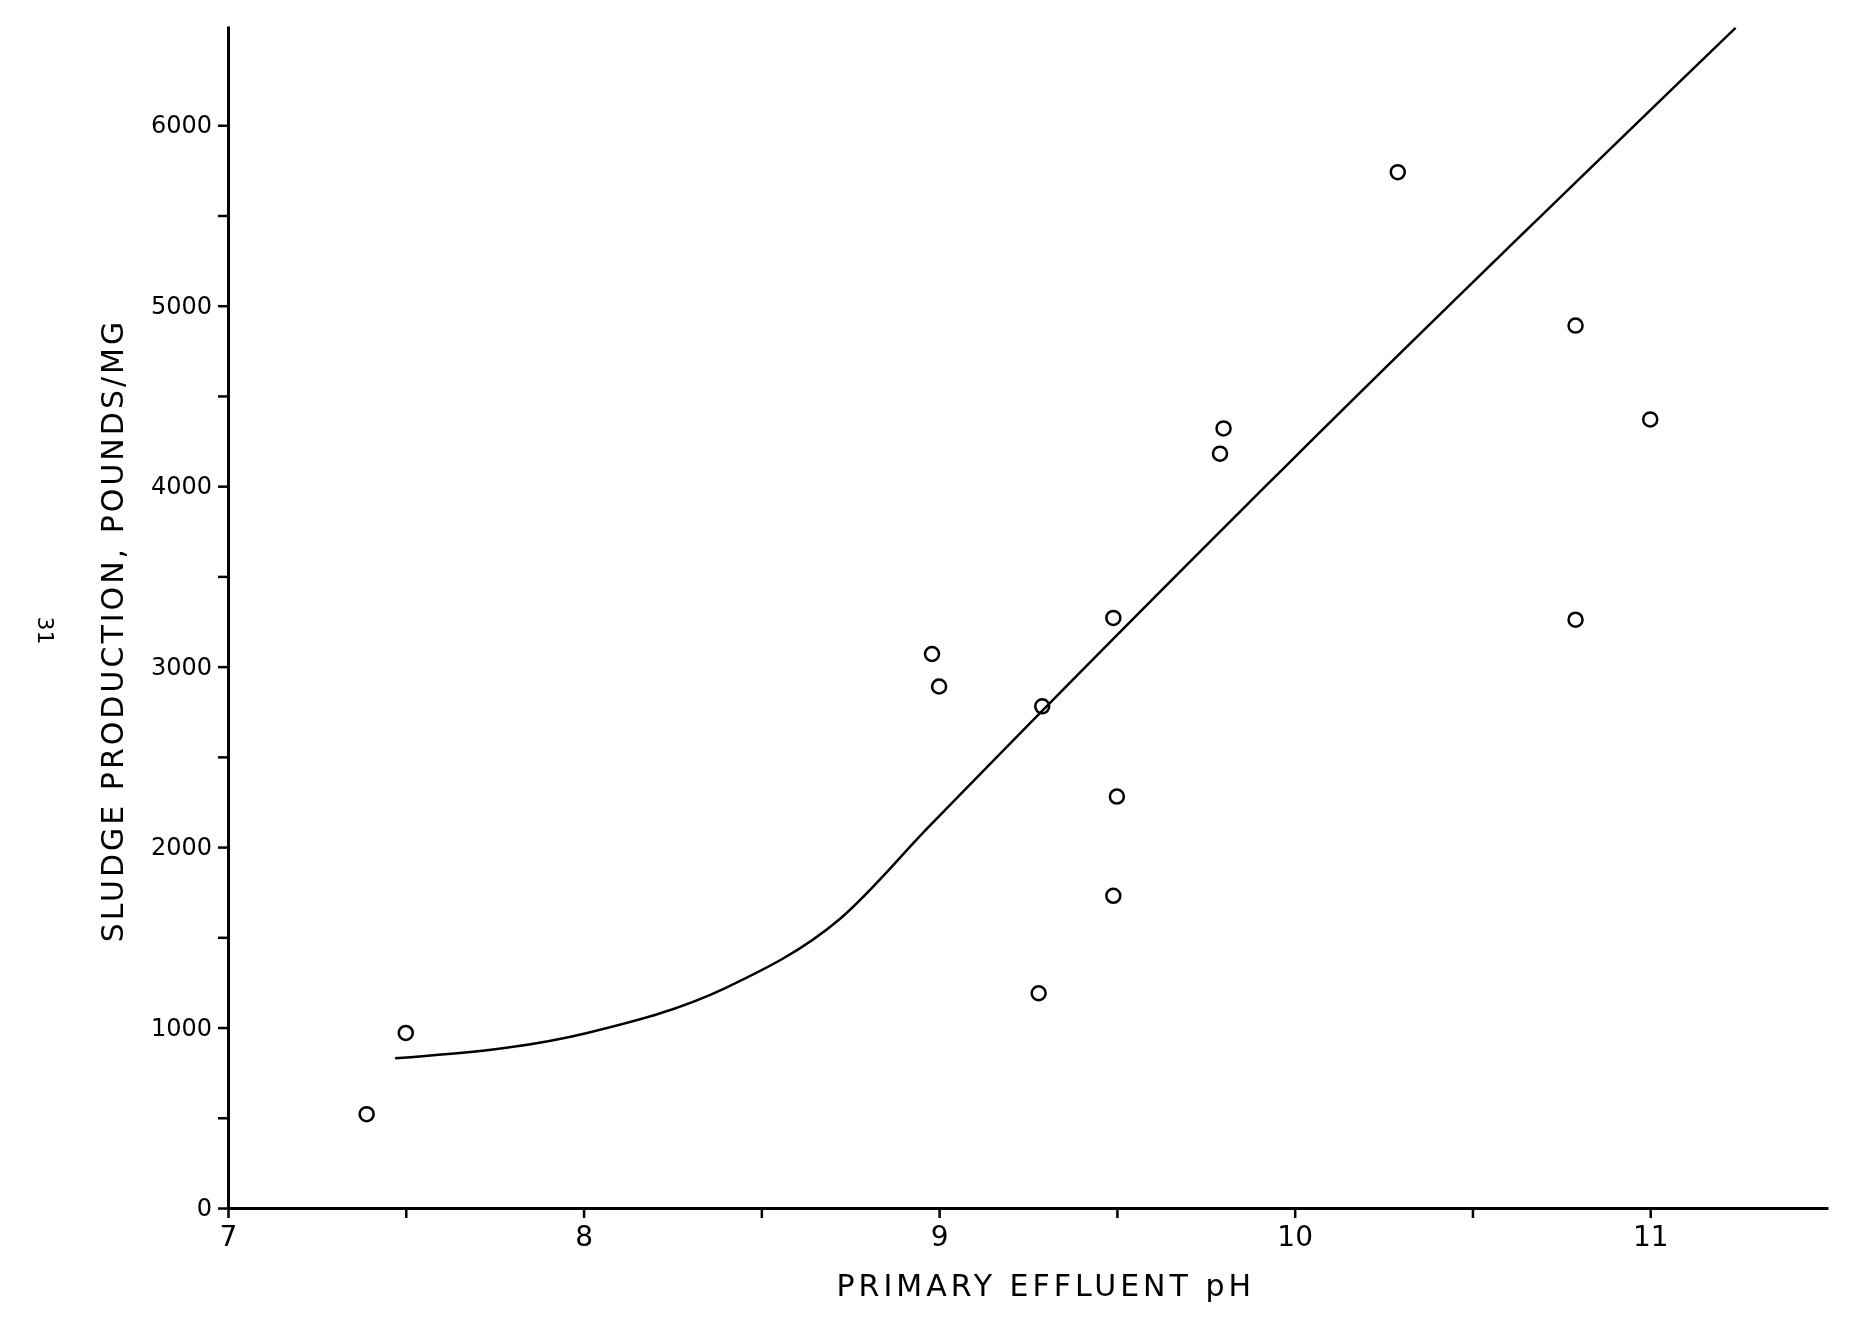 The image size is (1851, 1326). I want to click on y-axis-title: SLUDGE PRODUCTION, POUNDS/MG, so click(112, 630).